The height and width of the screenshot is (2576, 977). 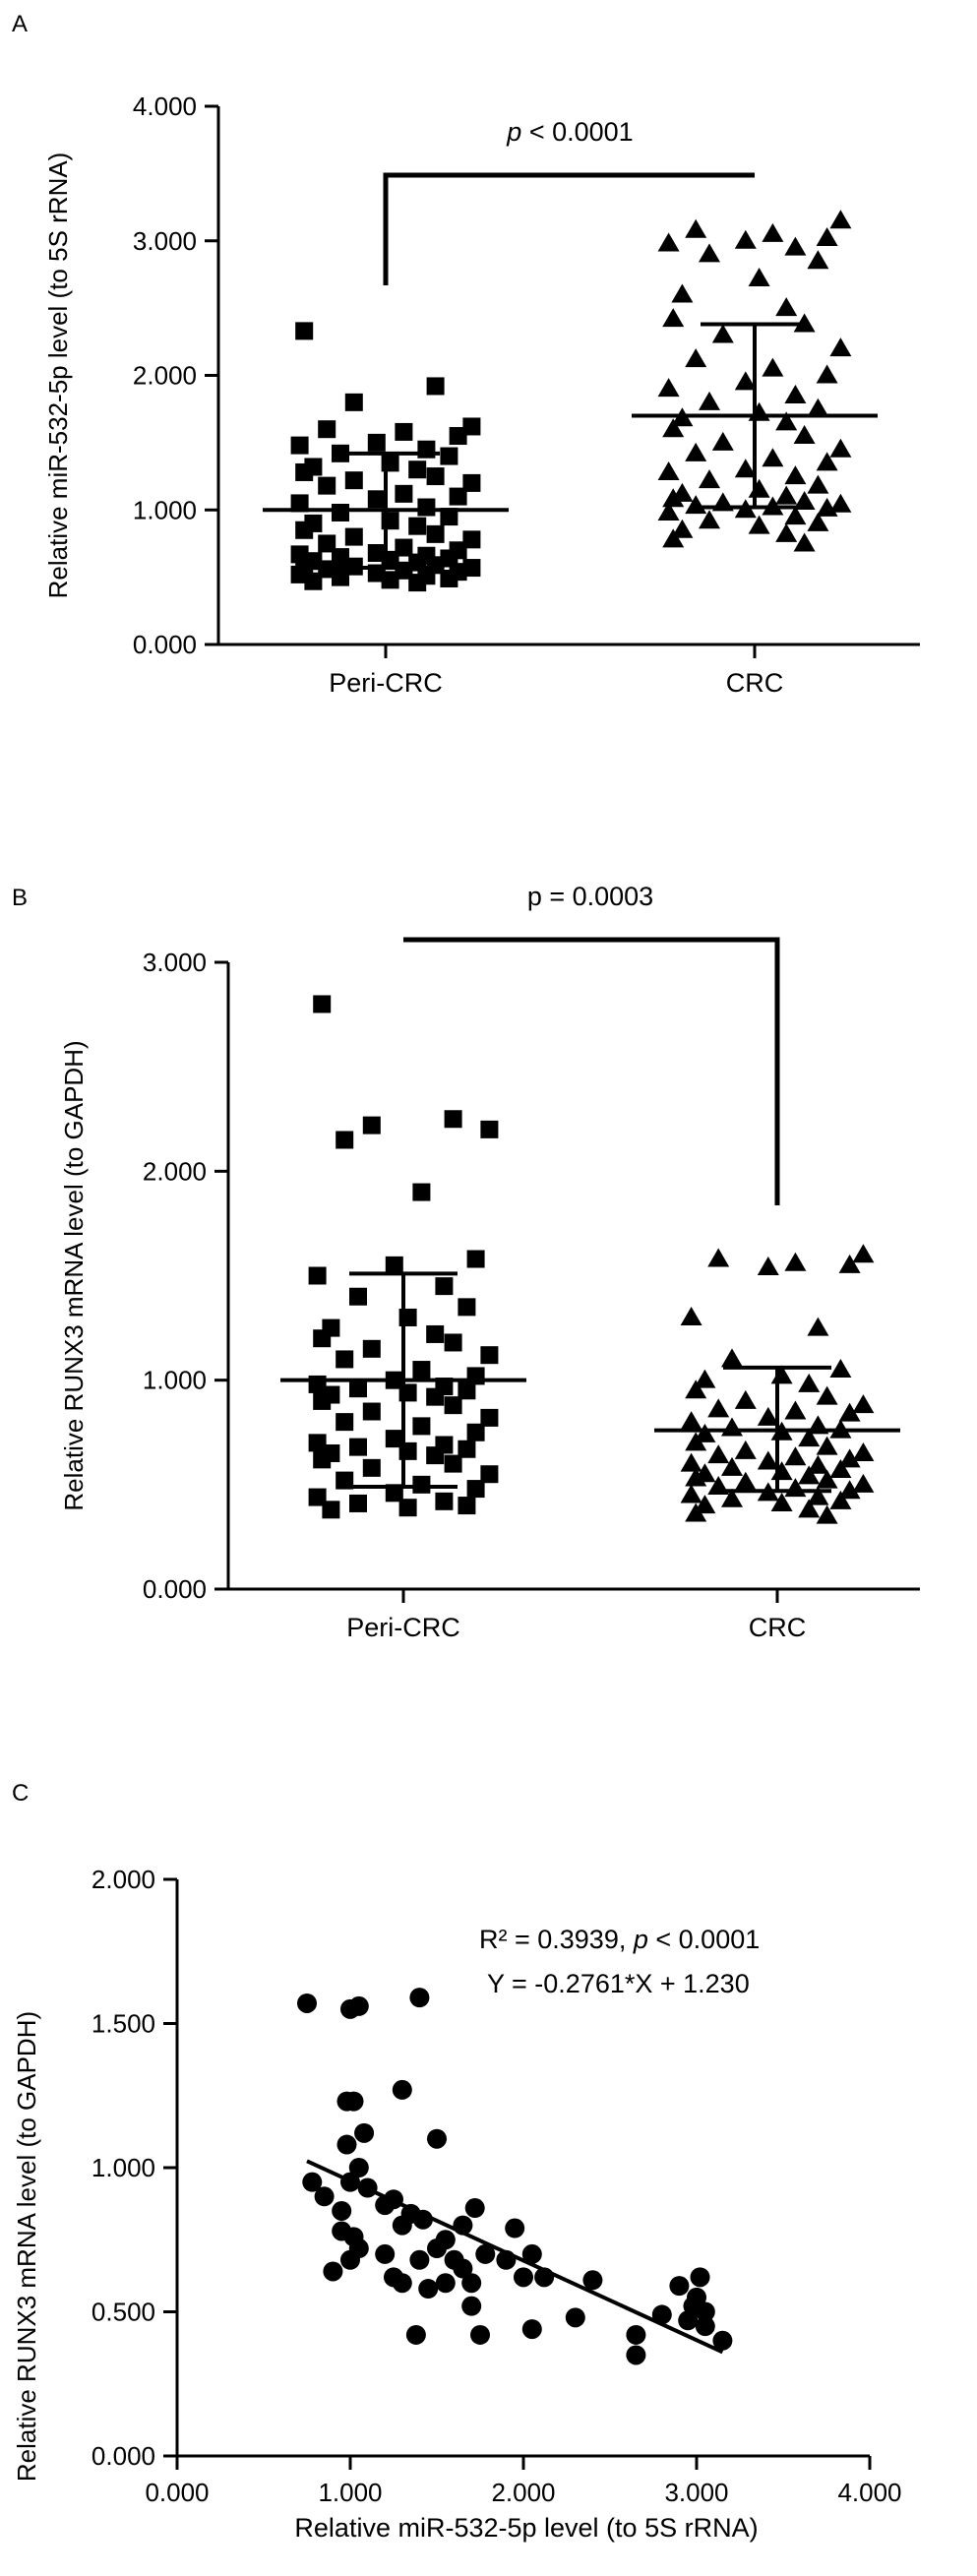 I want to click on x-tick-label: 0.000, so click(x=177, y=2492).